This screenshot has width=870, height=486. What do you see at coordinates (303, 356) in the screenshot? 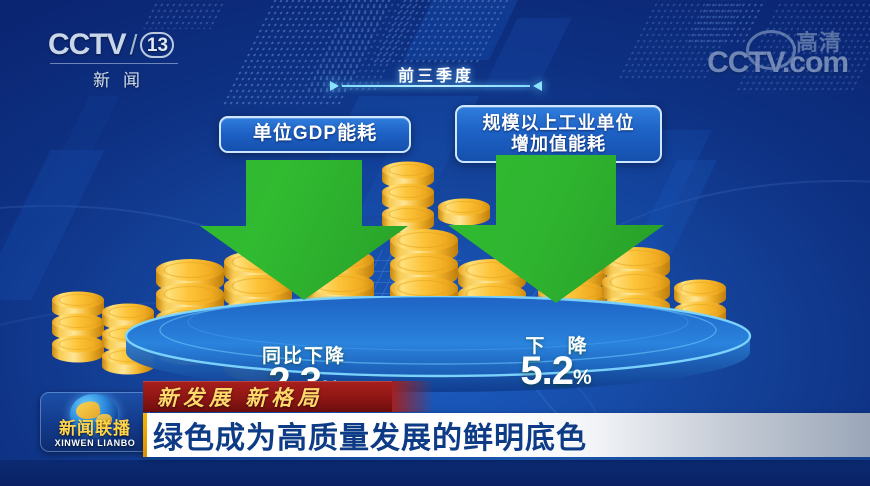
I see `change-label-left: 同比下降` at bounding box center [303, 356].